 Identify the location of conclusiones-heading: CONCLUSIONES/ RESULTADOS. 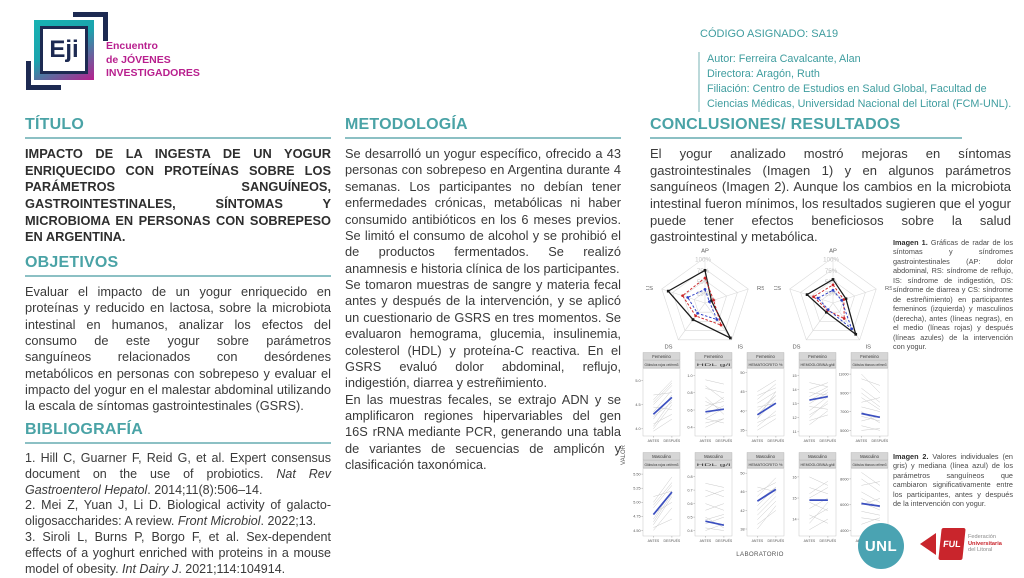
(806, 127).